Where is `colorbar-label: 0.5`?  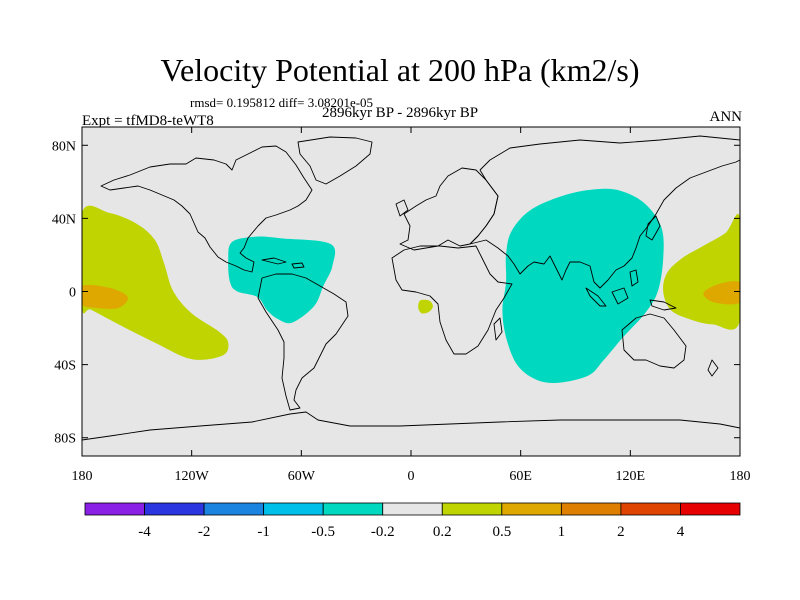
colorbar-label: 0.5 is located at coordinates (501, 532).